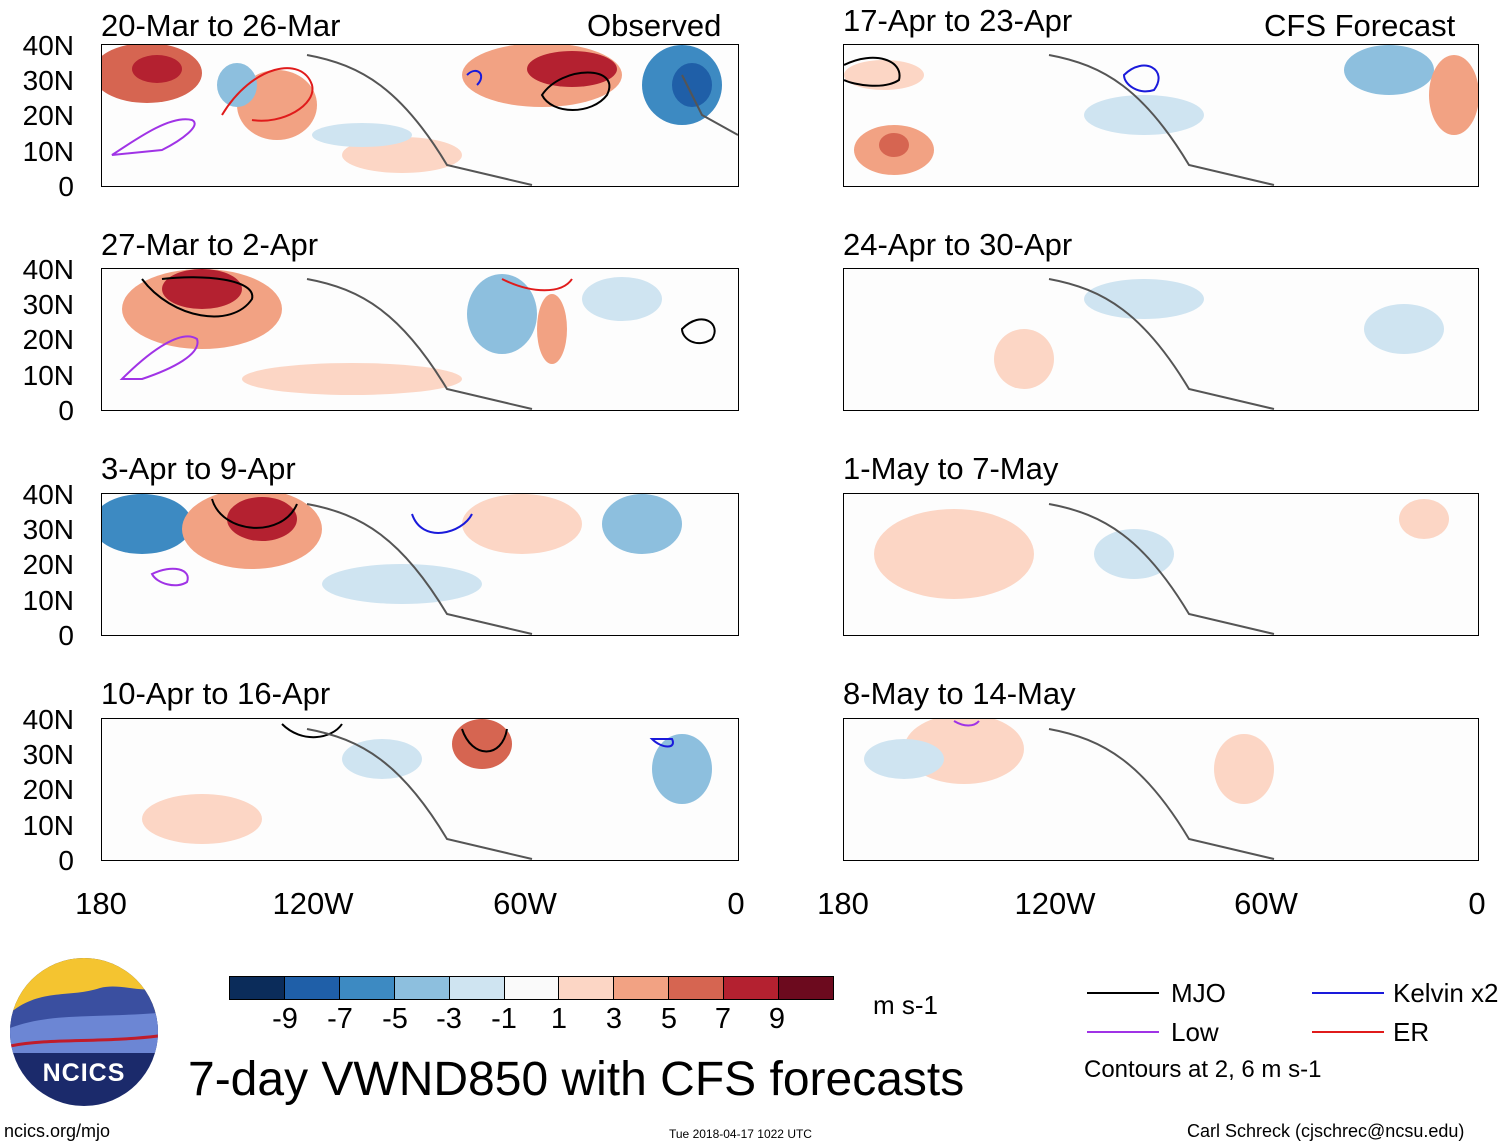 The height and width of the screenshot is (1147, 1510). I want to click on forecast-panel-title: 17-Apr to 23-Apr, so click(958, 20).